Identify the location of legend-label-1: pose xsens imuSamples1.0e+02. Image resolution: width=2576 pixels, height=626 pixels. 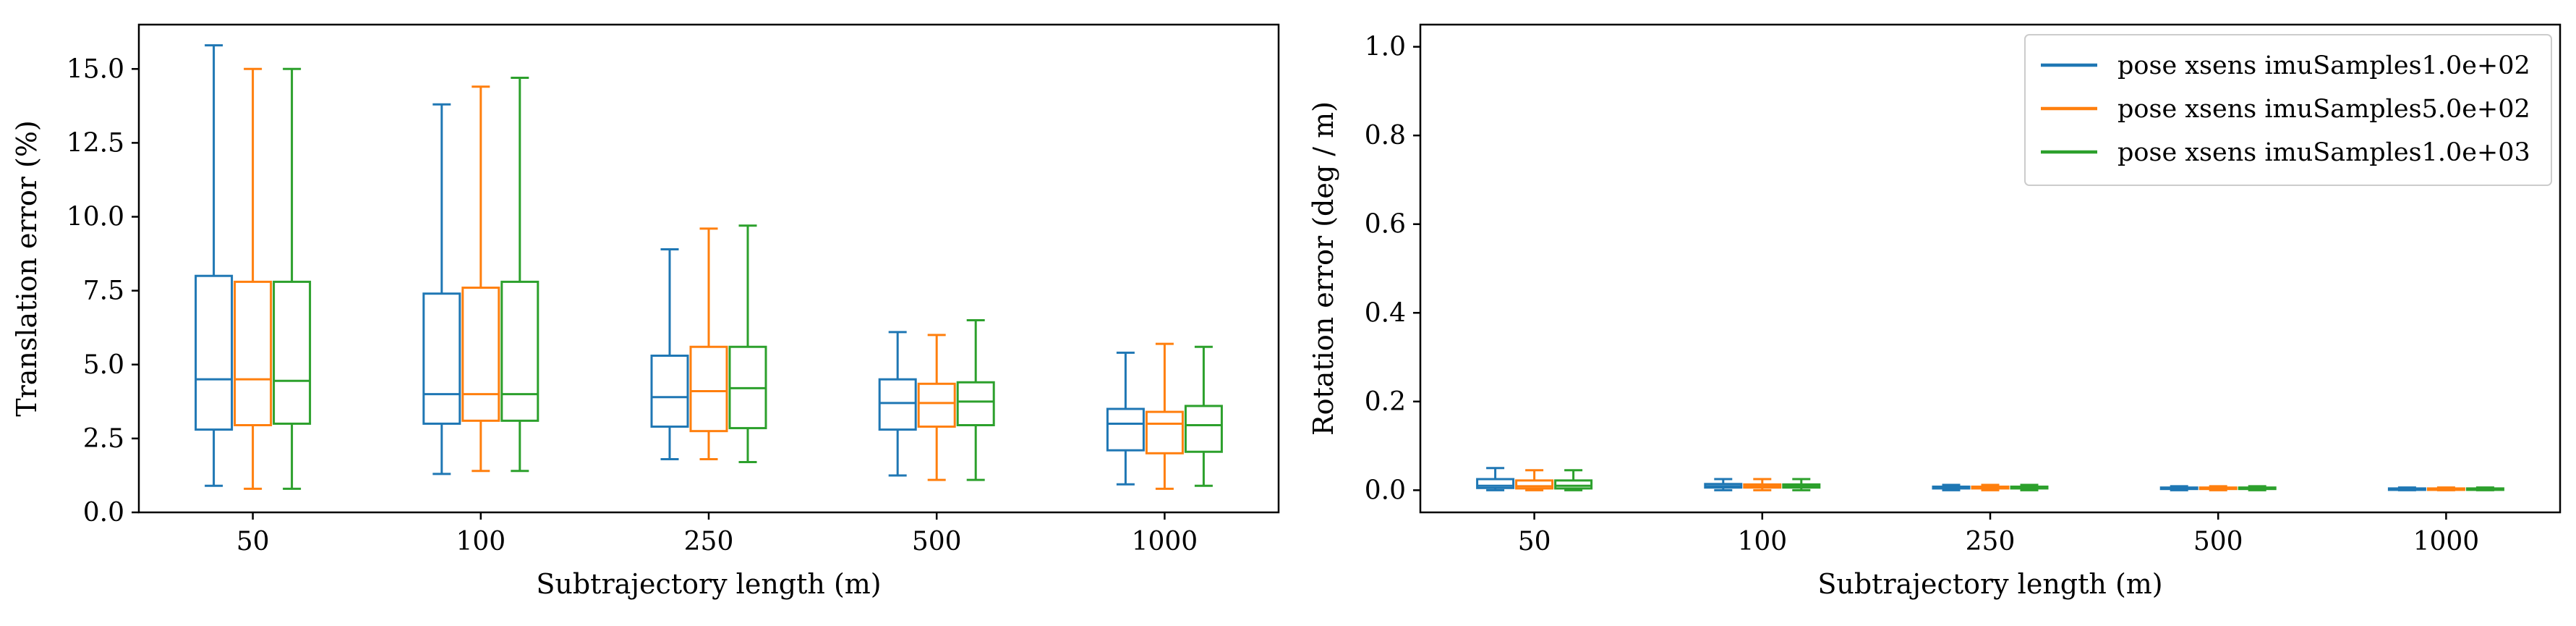
(2323, 65).